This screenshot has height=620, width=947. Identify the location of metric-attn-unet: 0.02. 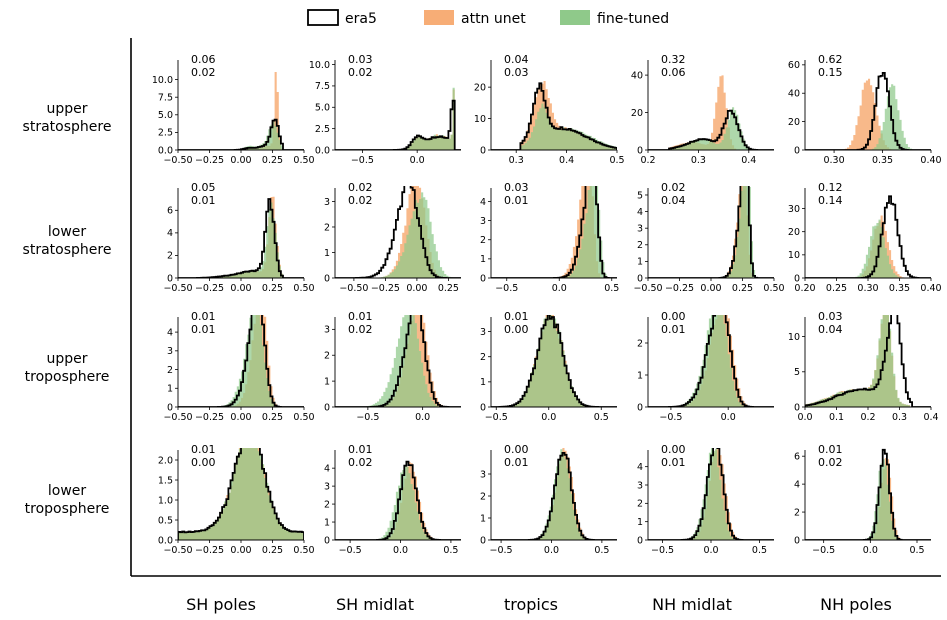
(360, 187).